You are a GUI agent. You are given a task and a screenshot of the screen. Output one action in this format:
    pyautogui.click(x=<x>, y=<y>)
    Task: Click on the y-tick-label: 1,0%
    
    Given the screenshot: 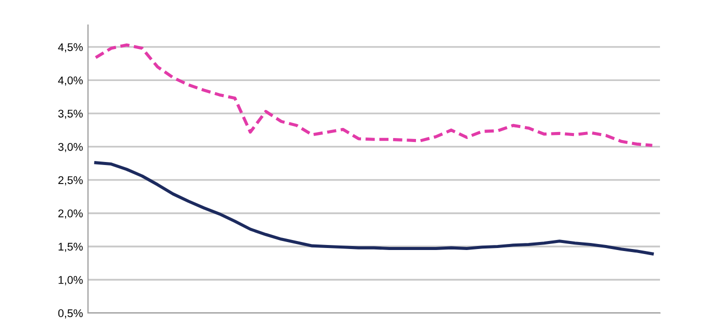 What is the action you would take?
    pyautogui.click(x=70, y=281)
    